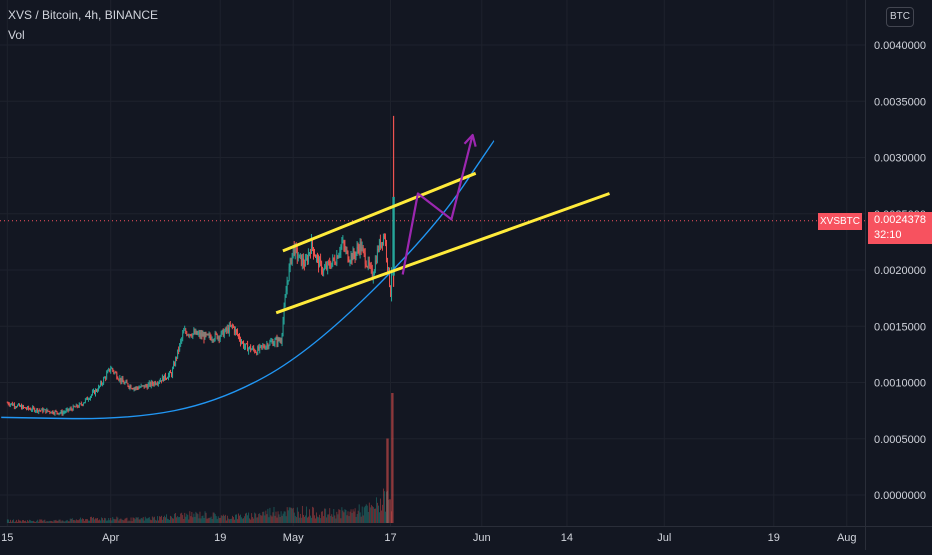 Image resolution: width=932 pixels, height=555 pixels. I want to click on symbol-price-tag: XVSBTC, so click(840, 221).